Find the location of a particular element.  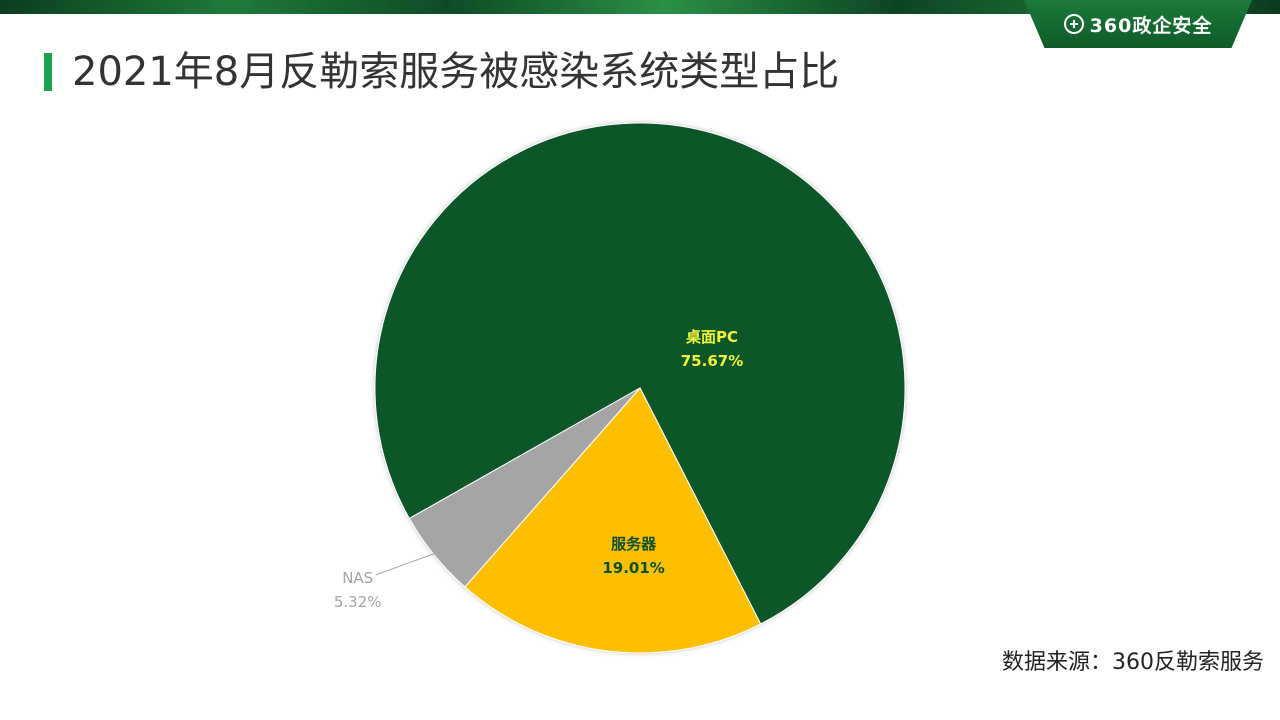

page-title: 2021年8月反勒索服务被感染系统类型占比 is located at coordinates (456, 72).